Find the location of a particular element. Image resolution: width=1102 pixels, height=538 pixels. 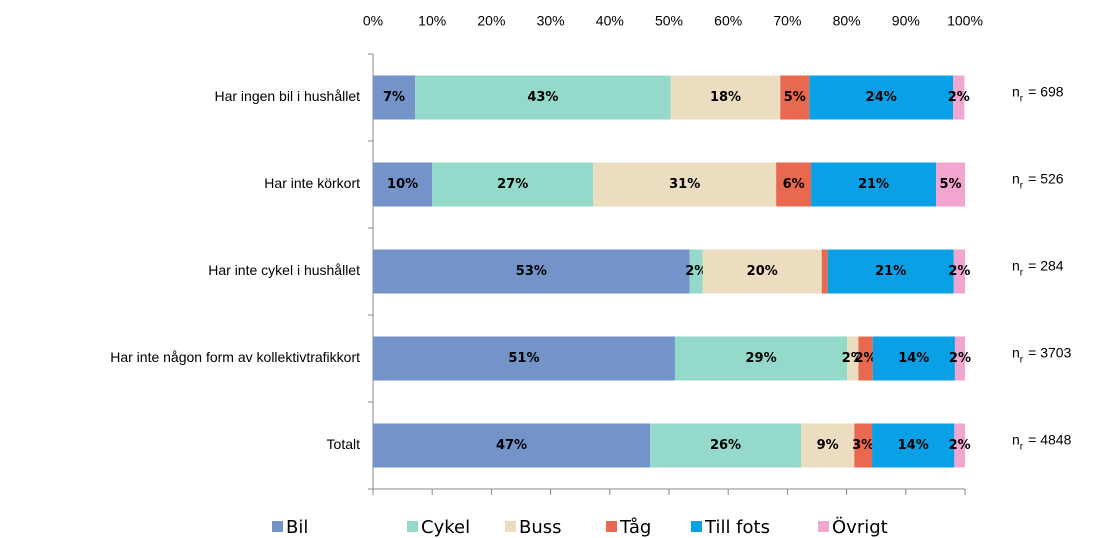

data-label: 31% is located at coordinates (684, 184).